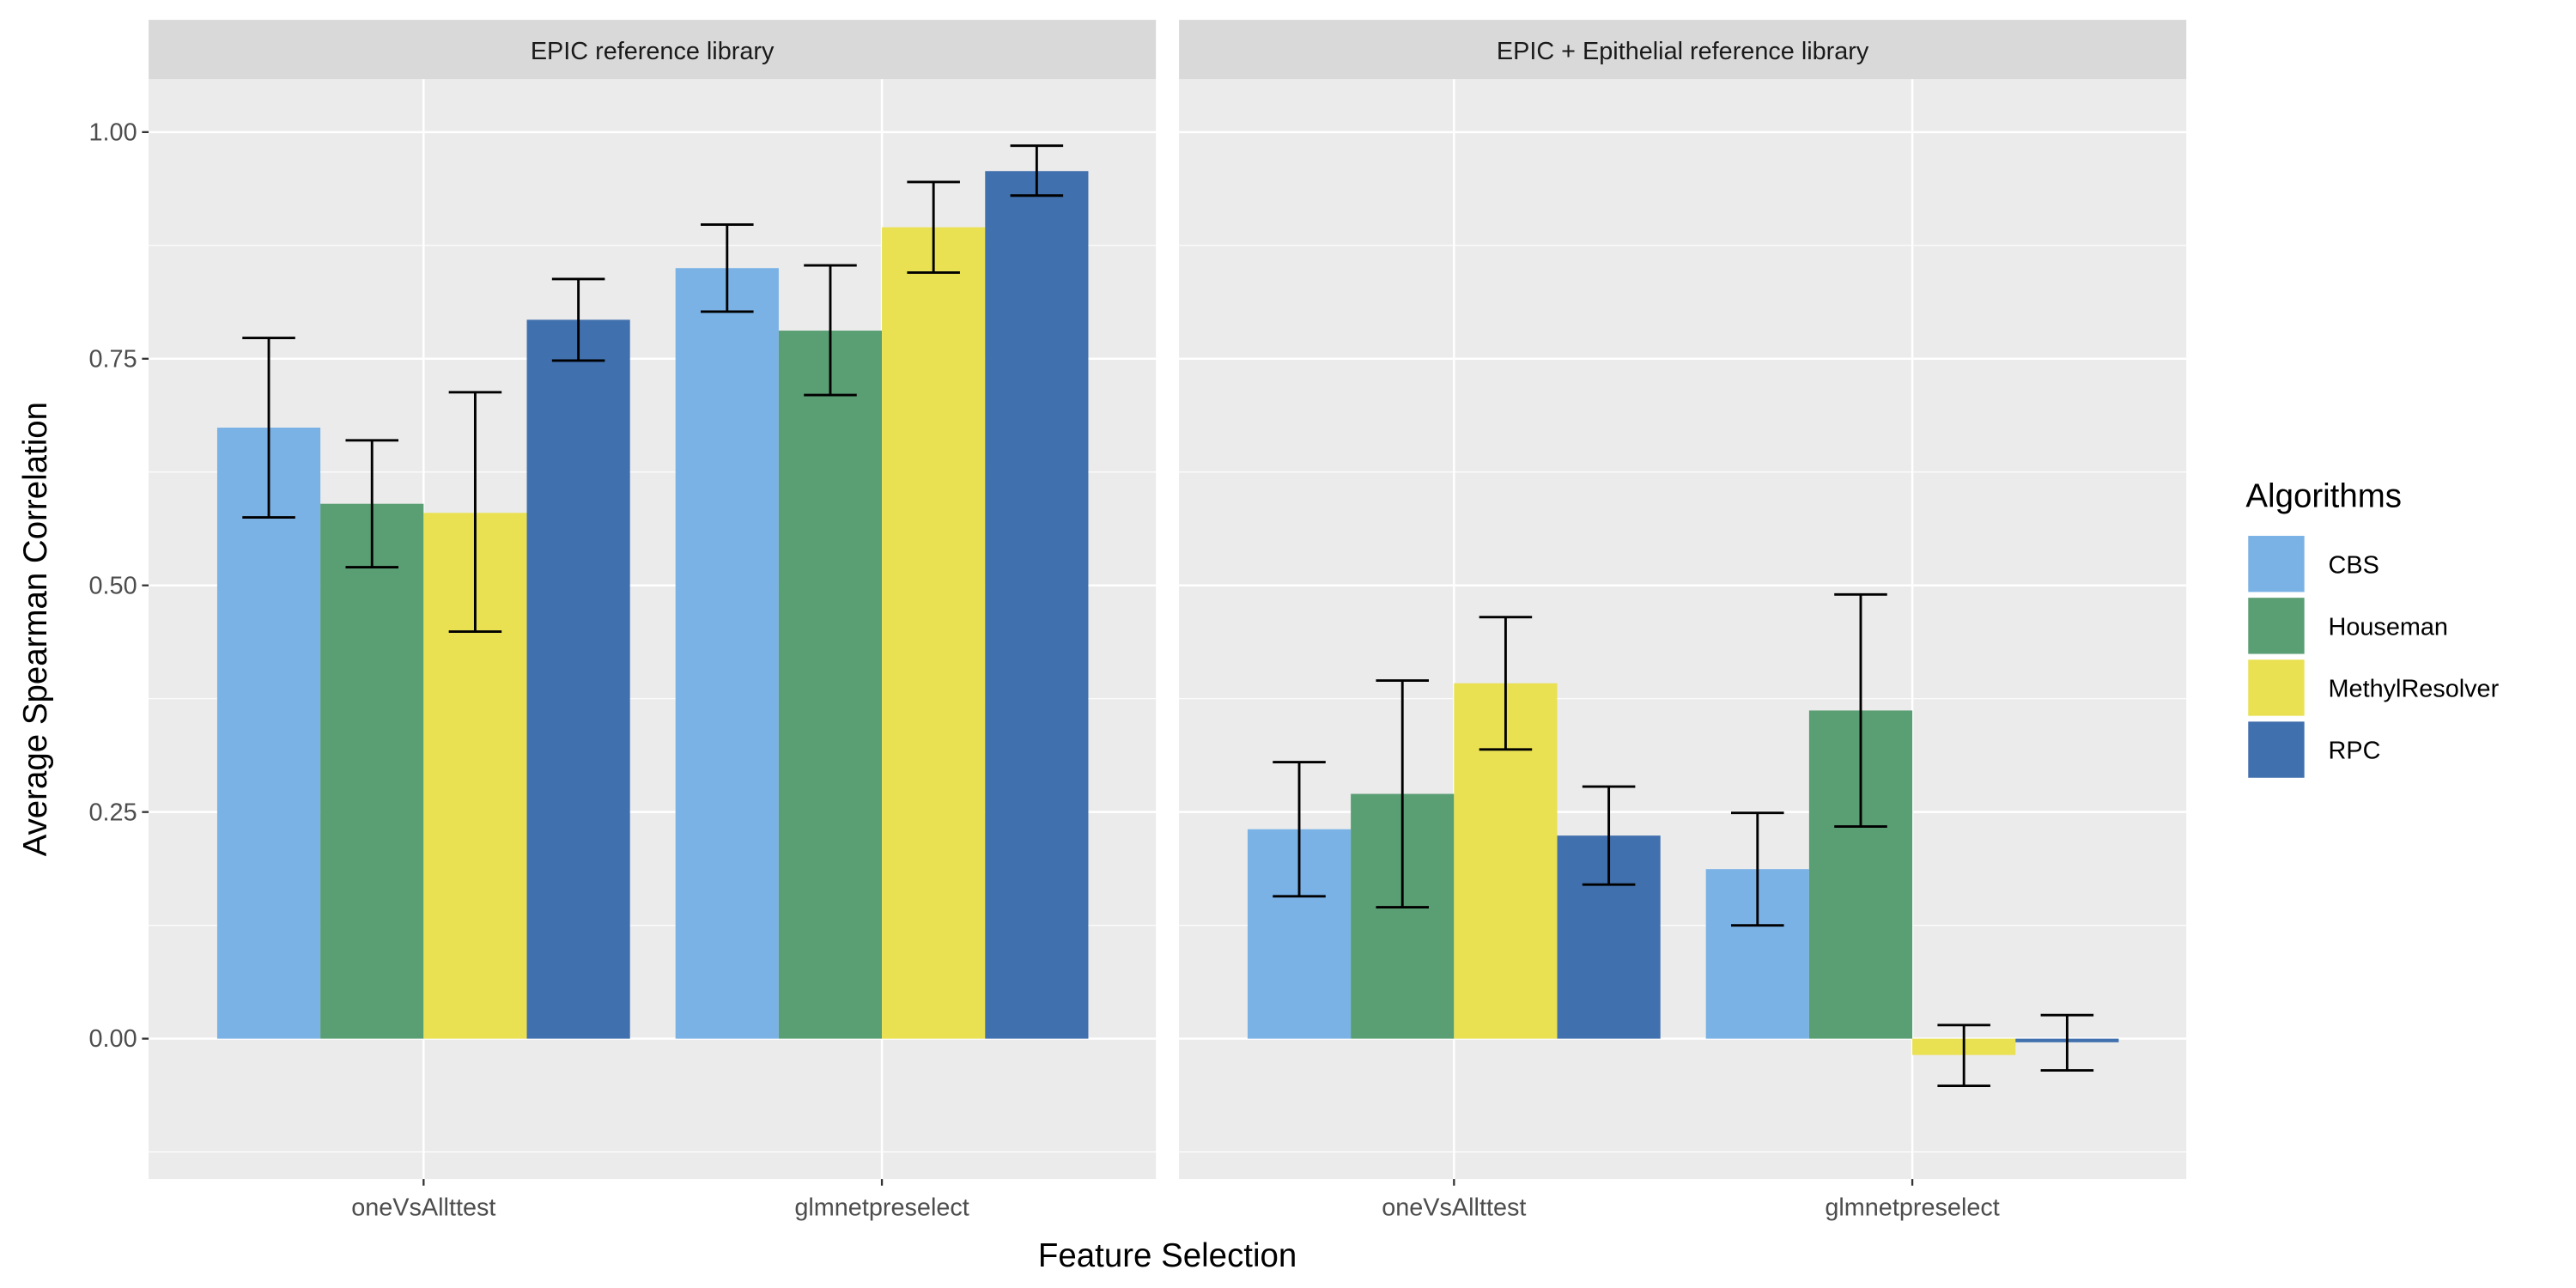 The image size is (2576, 1288). What do you see at coordinates (113, 1039) in the screenshot?
I see `y-tick-label: 0.00` at bounding box center [113, 1039].